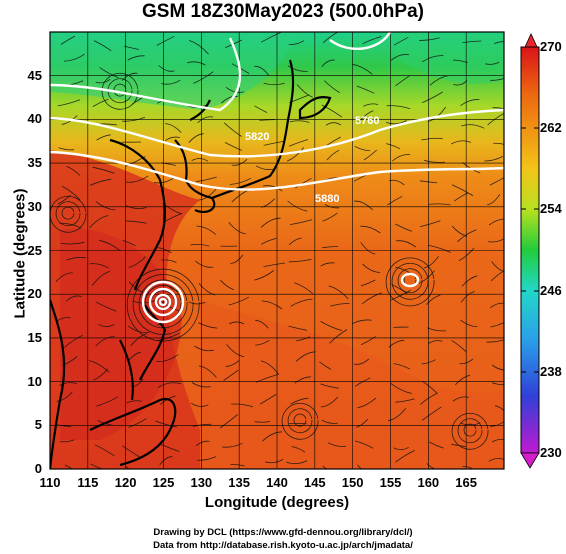  Describe the element at coordinates (34, 119) in the screenshot. I see `y-tick-label: 40` at that location.